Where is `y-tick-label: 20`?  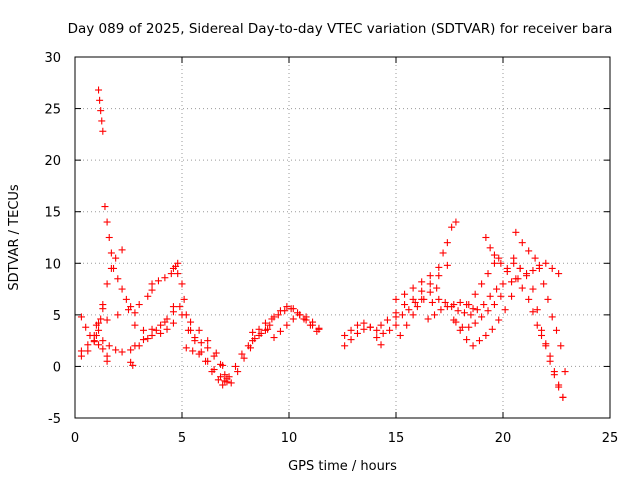
y-tick-label: 20 is located at coordinates (52, 161).